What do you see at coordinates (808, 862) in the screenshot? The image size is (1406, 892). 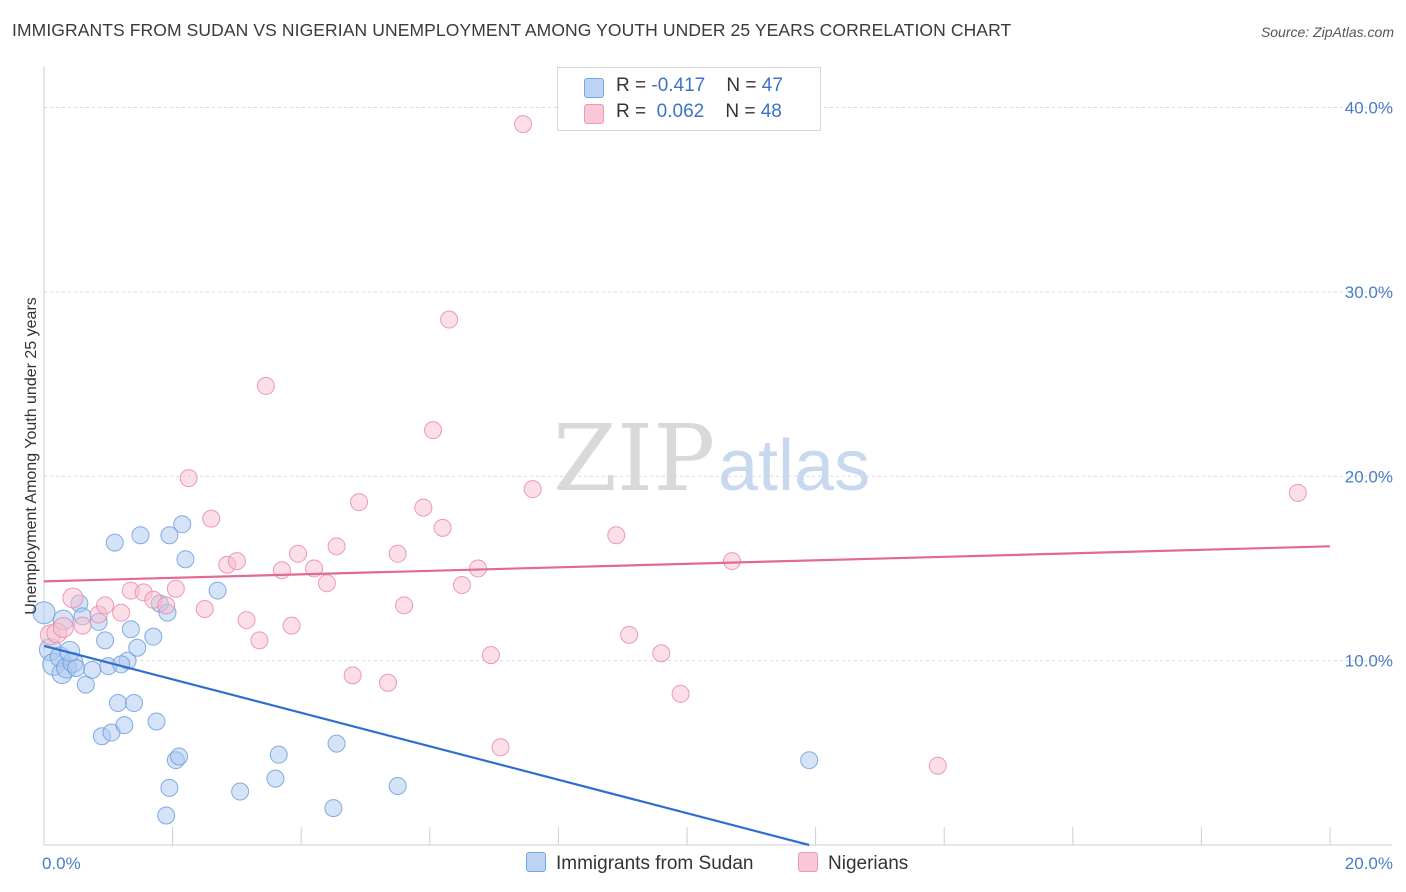 I see `bottom-legend-swatch-nigerian` at bounding box center [808, 862].